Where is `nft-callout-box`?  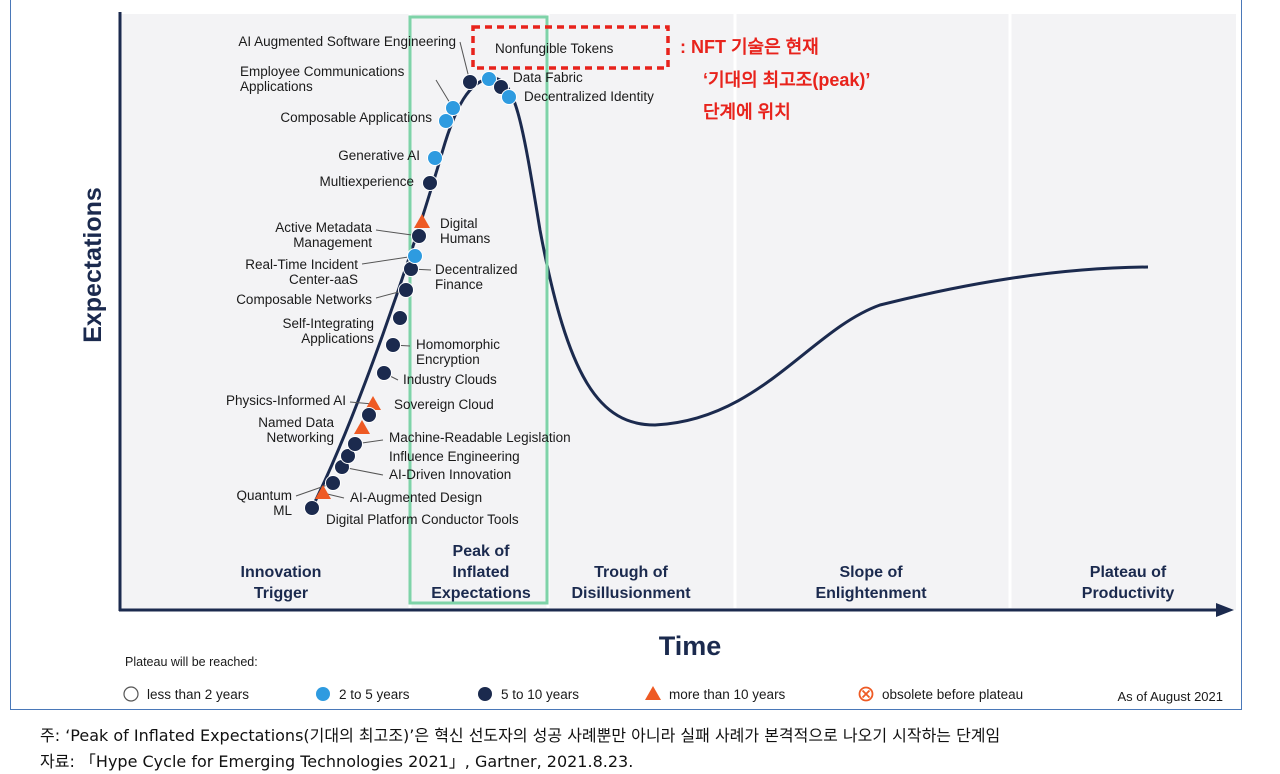 nft-callout-box is located at coordinates (570, 47).